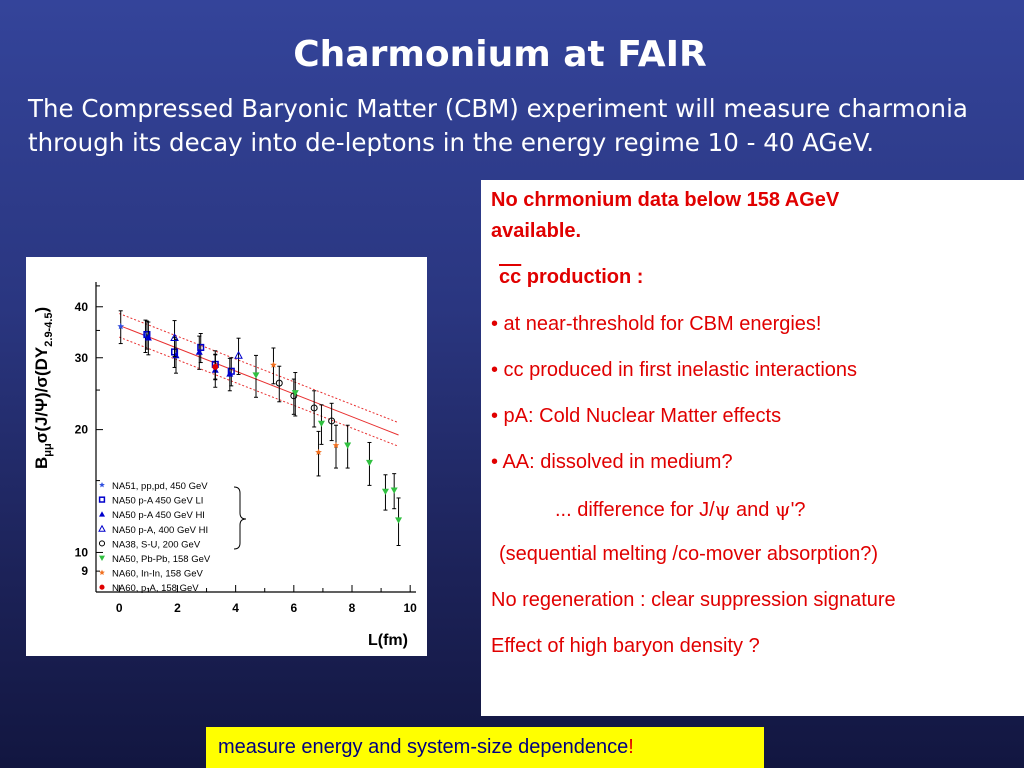 This screenshot has width=1024, height=768. Describe the element at coordinates (656, 324) in the screenshot. I see `bullet-threshold: • at near-threshold for CBM energies!` at that location.